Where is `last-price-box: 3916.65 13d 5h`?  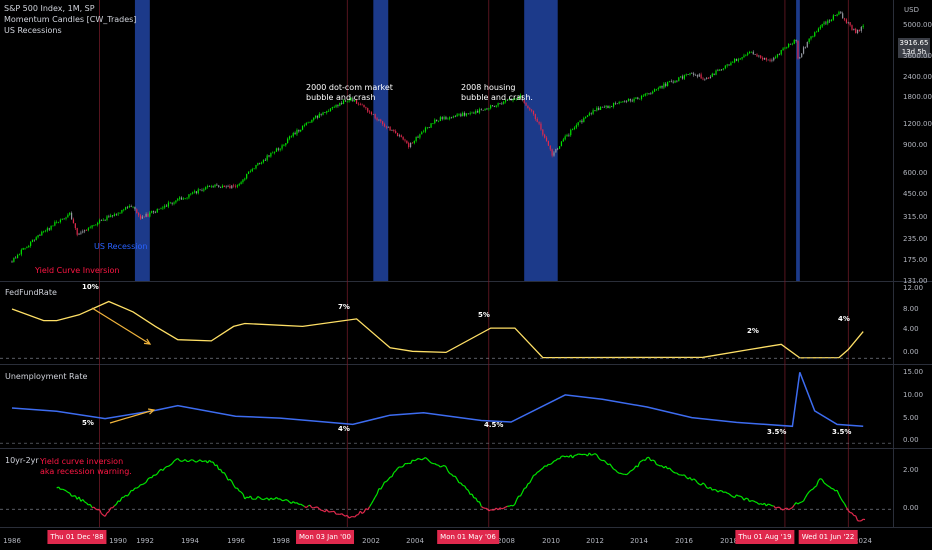
last-price-box: 3916.65 13d 5h is located at coordinates (914, 48).